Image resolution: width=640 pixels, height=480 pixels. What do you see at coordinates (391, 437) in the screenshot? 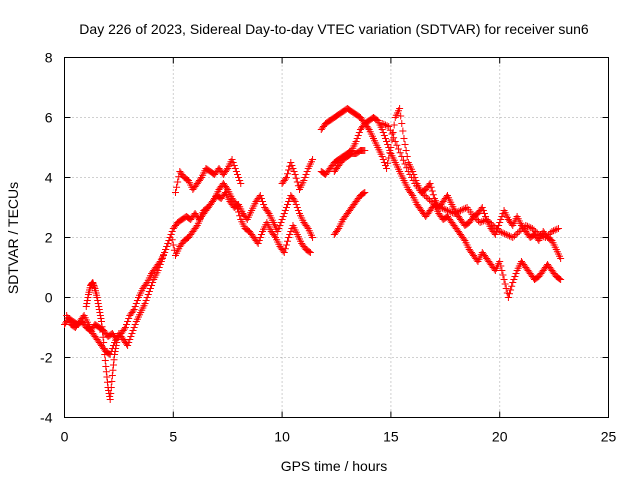
I see `x-tick-label: 15` at bounding box center [391, 437].